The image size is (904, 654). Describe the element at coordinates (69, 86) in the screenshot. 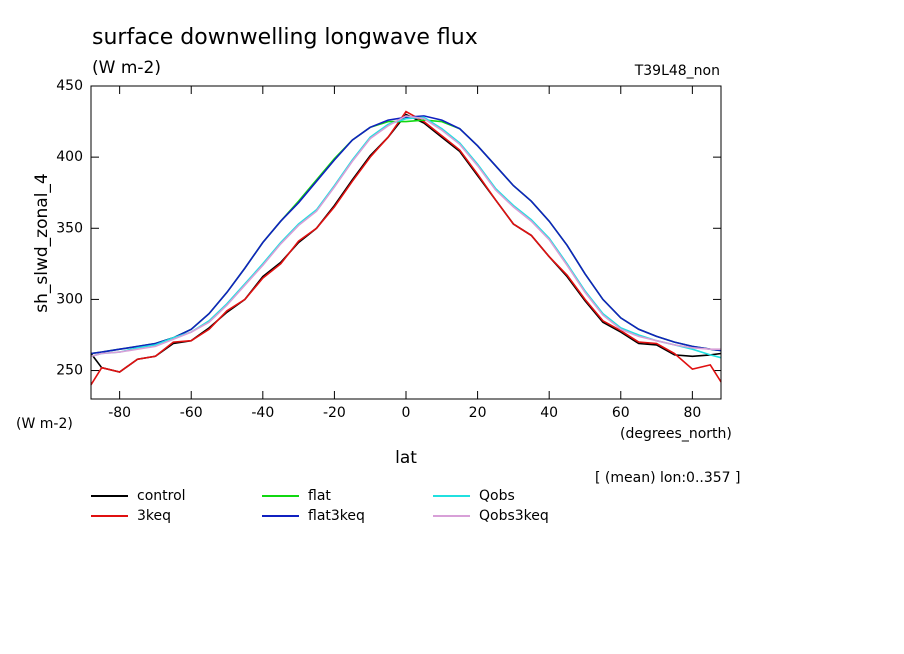

I see `y-tick-label: 450` at that location.